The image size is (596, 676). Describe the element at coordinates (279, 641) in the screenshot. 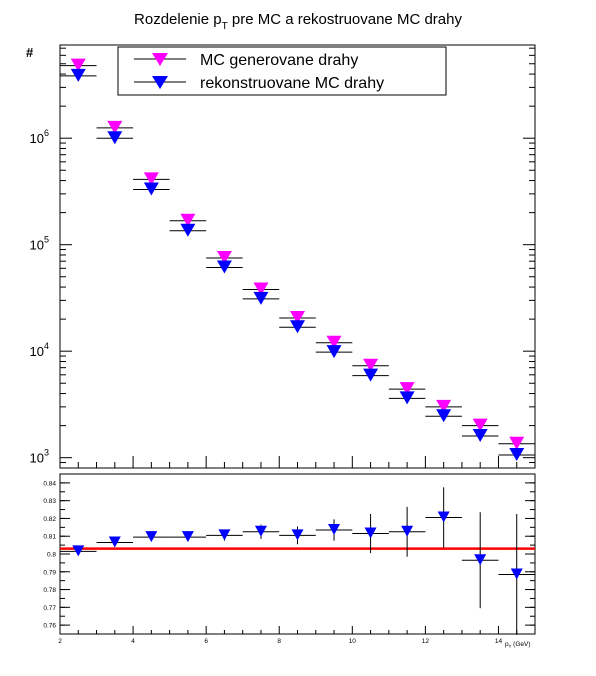

I see `x-tick-label: 8` at that location.